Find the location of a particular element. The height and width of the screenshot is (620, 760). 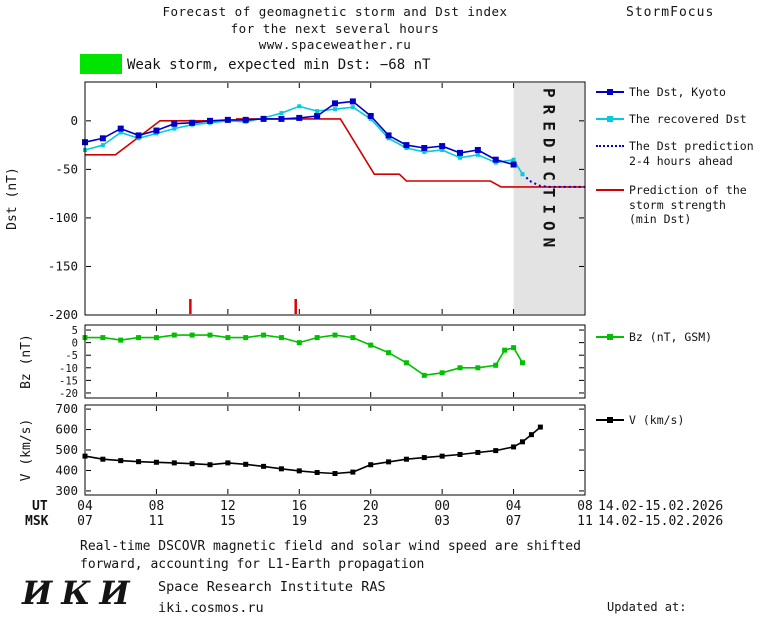

institute-url: iki.cosmos.ru is located at coordinates (211, 608).